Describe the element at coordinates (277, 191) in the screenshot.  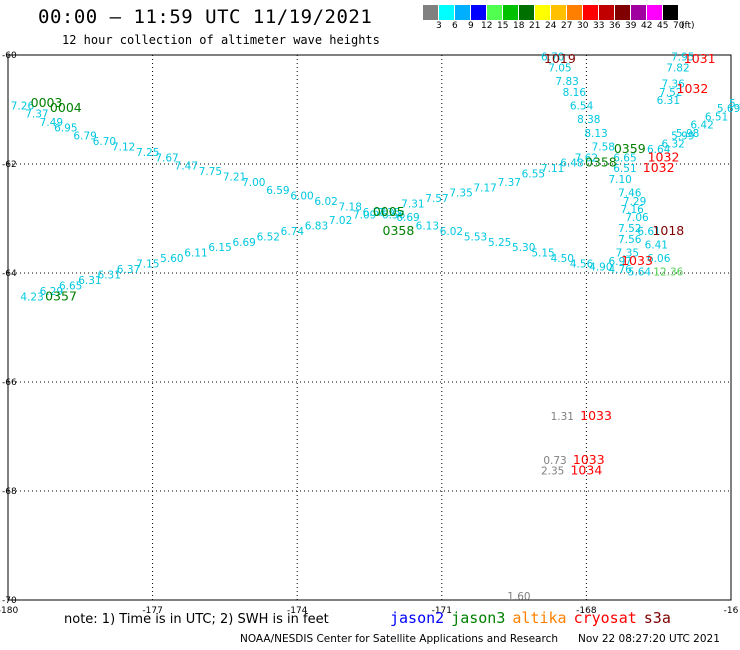
I see `swh-value: 6.59` at that location.